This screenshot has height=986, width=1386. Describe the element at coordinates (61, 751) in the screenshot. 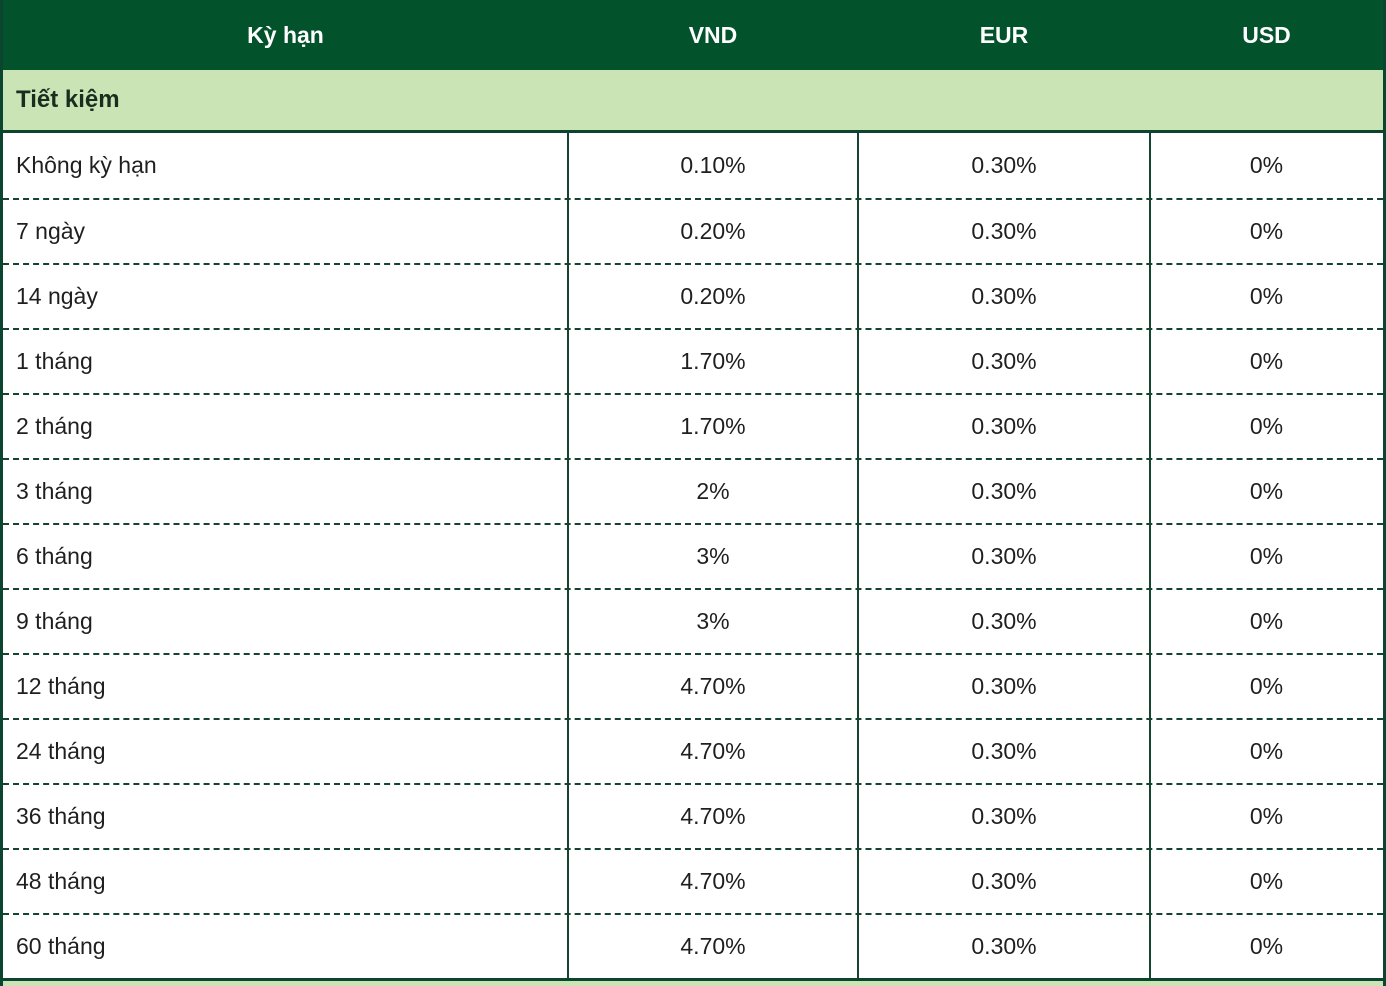

I see `term-cell: 24 tháng` at that location.